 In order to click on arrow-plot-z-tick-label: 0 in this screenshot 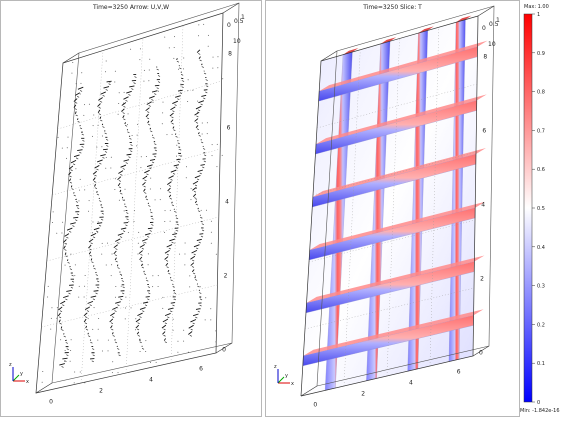, I will do `click(229, 25)`.